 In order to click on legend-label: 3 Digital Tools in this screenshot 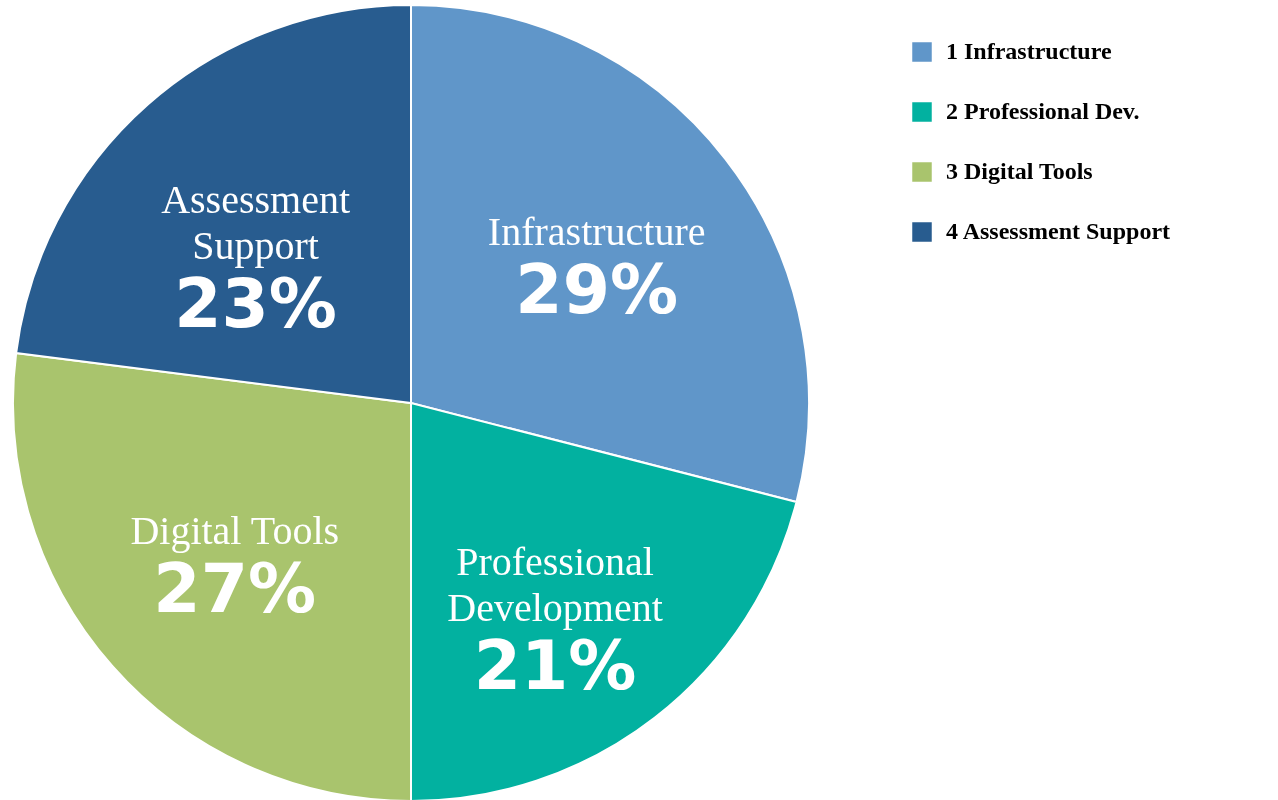, I will do `click(1019, 171)`.